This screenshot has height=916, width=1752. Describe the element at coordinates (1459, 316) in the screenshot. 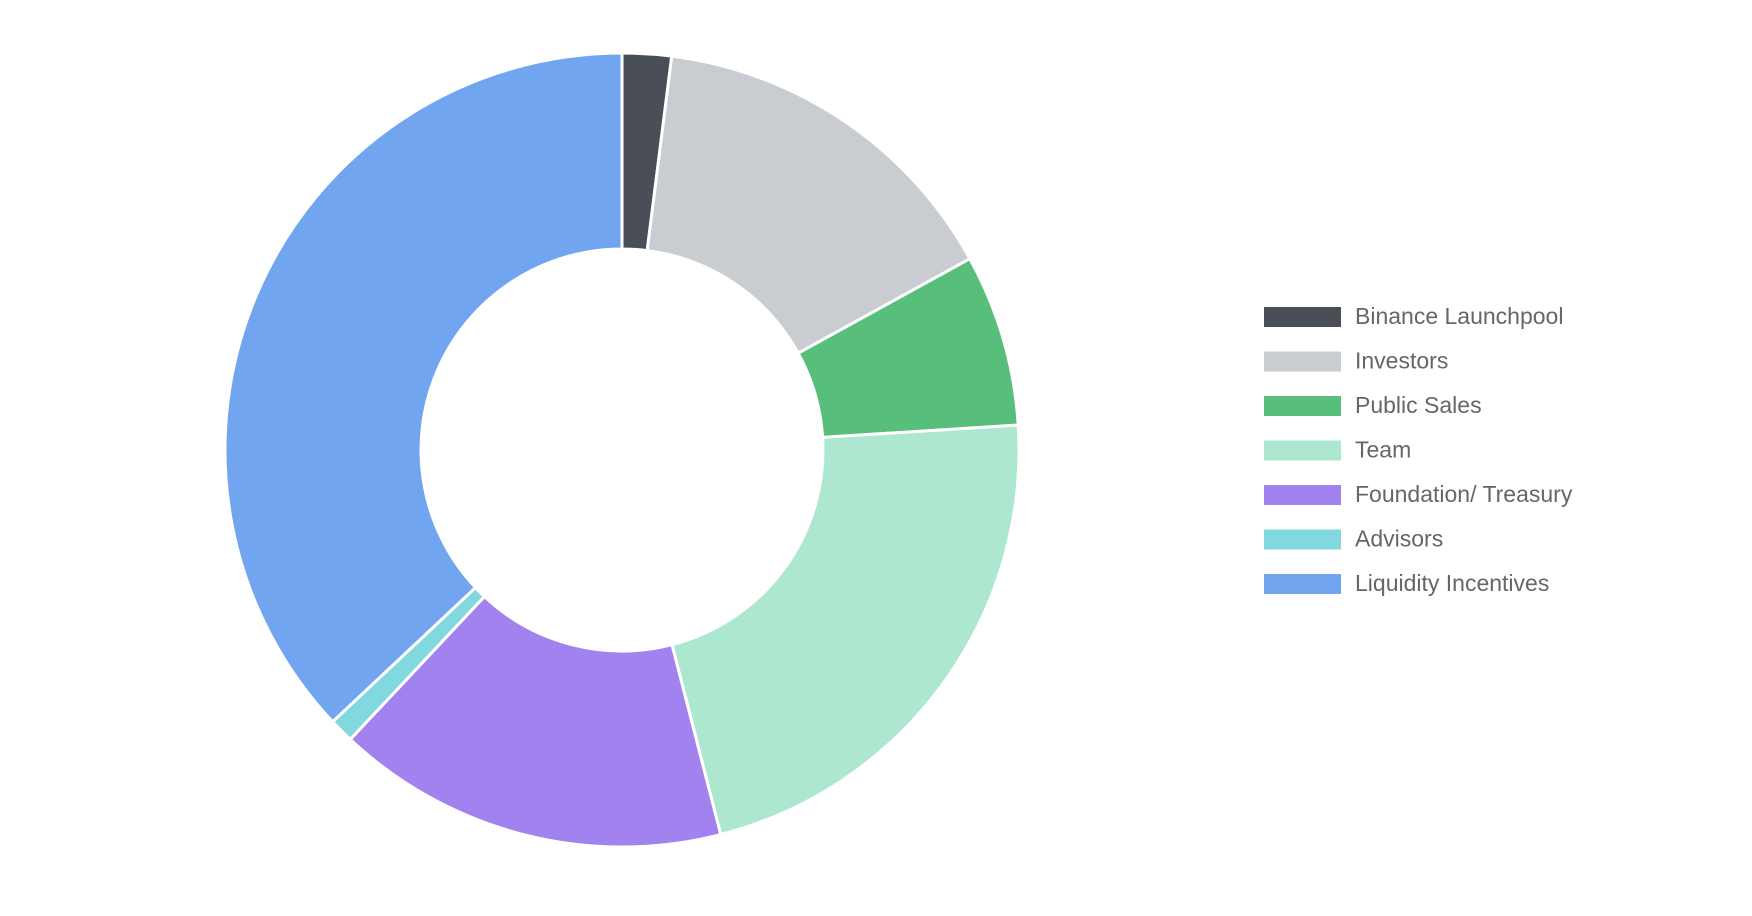

I see `legend-label: Binance Launchpool` at that location.